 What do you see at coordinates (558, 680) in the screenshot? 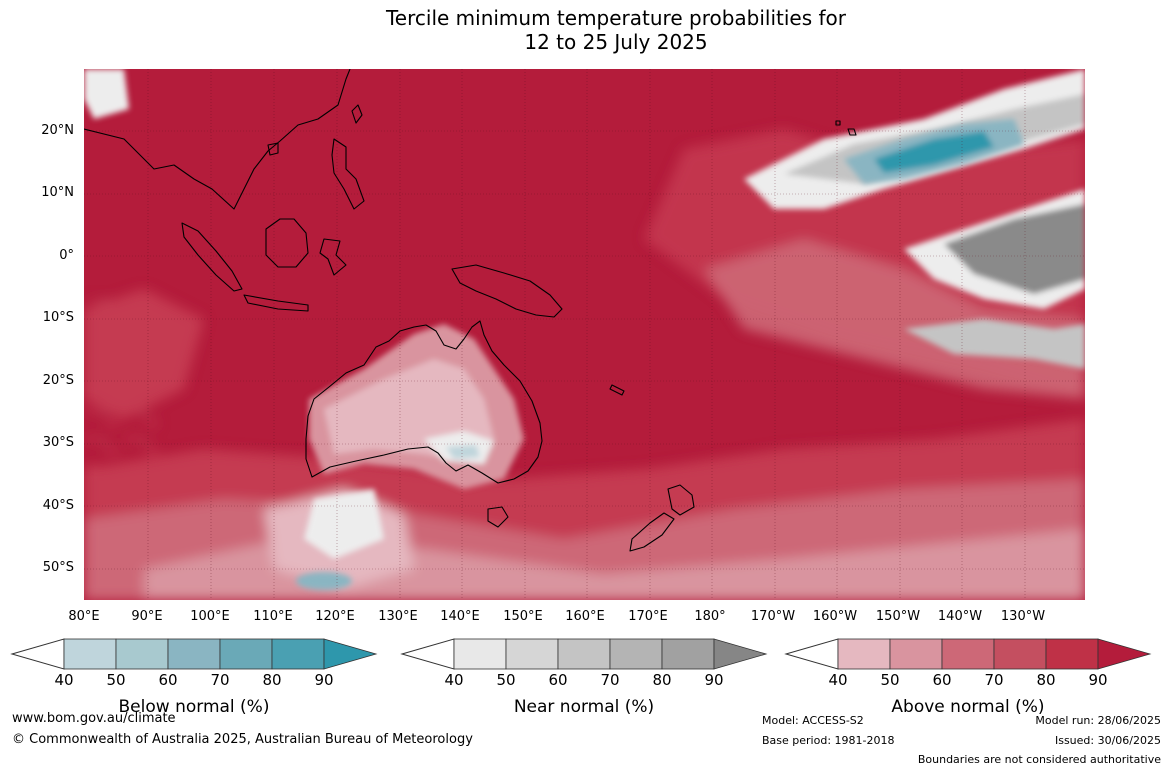
I see `near-normal-tick: 60` at bounding box center [558, 680].